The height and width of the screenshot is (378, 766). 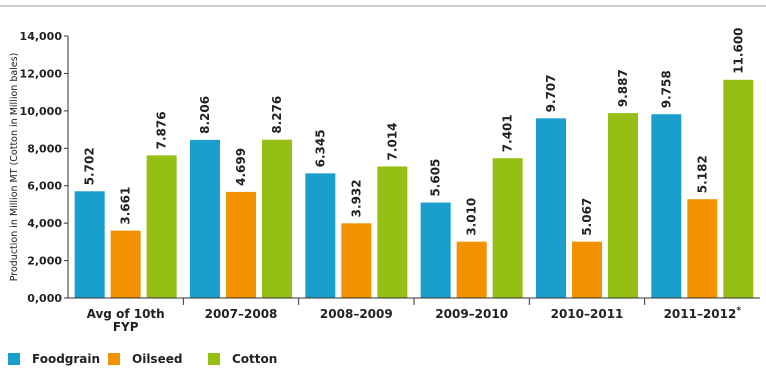 What do you see at coordinates (126, 327) in the screenshot?
I see `x-category-label: FYP` at bounding box center [126, 327].